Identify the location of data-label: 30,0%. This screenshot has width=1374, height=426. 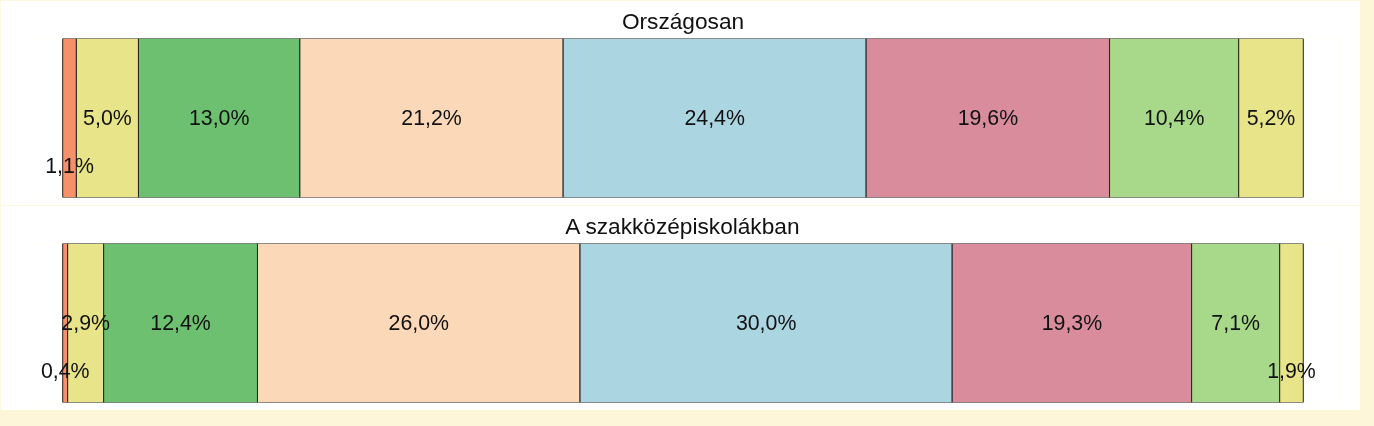
(766, 323).